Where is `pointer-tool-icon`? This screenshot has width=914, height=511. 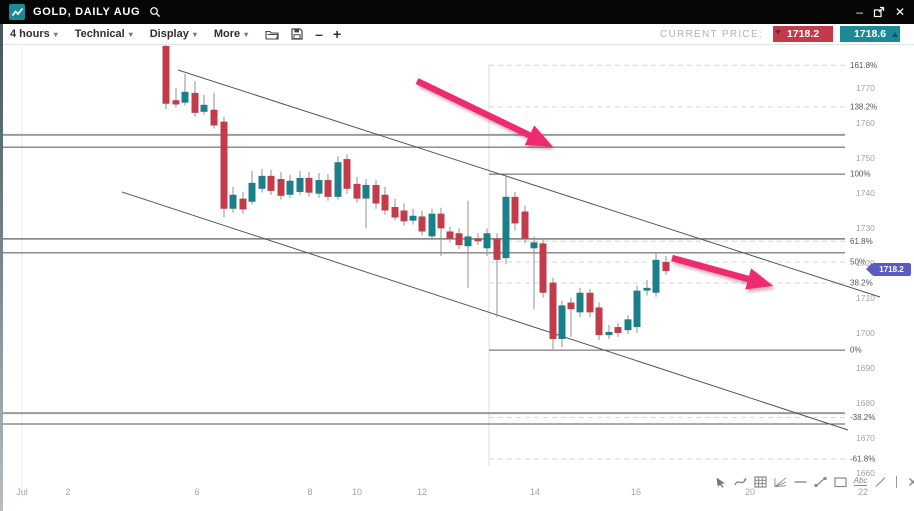
pointer-tool-icon is located at coordinates (720, 481).